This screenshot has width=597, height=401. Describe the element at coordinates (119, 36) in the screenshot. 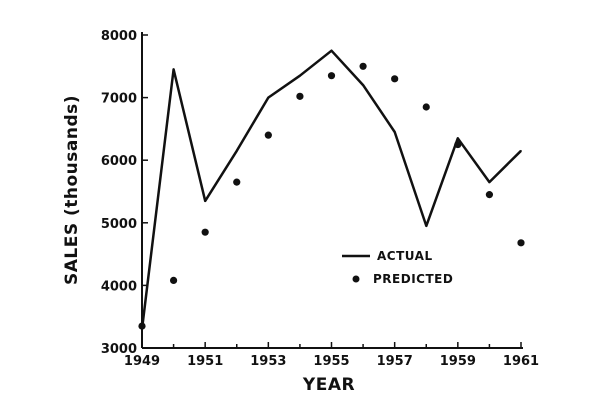

I see `y-tick-label: 8000` at that location.